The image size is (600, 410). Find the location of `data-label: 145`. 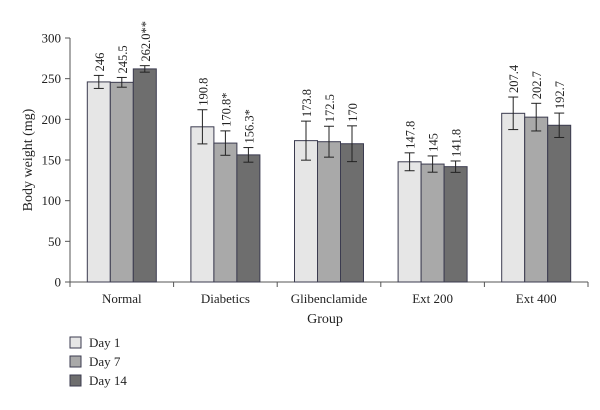

data-label: 145 is located at coordinates (434, 142).